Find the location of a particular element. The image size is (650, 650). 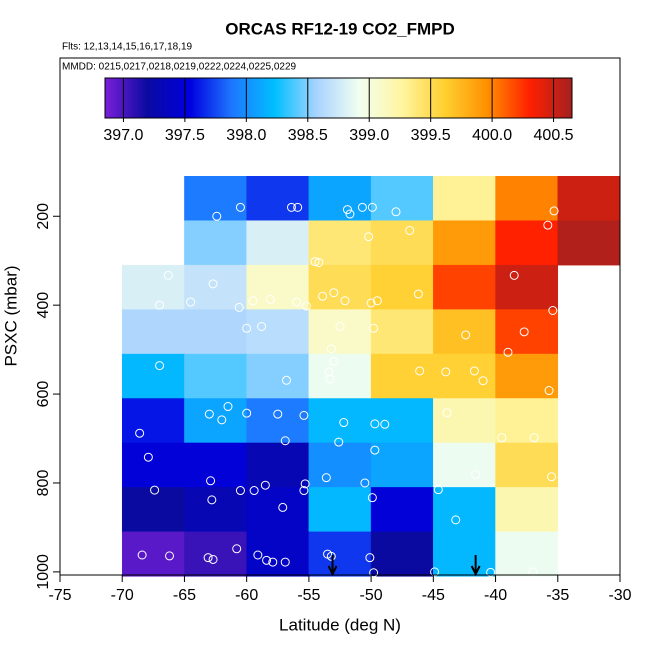

subtitle: Flts: 12,13,14,15,16,17,18,19 is located at coordinates (127, 47).